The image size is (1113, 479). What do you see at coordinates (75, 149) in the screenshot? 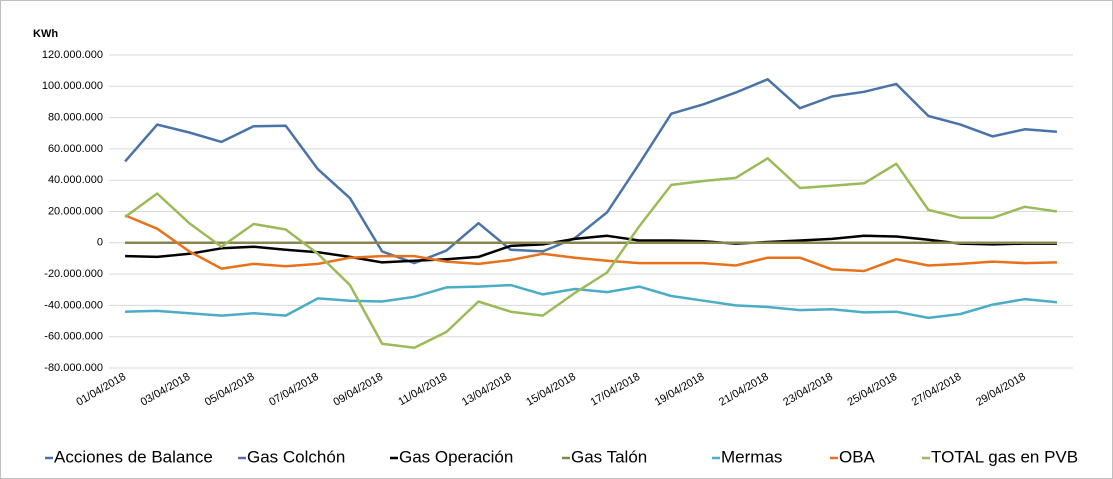
I see `y-tick-label: 60.000.000` at bounding box center [75, 149].